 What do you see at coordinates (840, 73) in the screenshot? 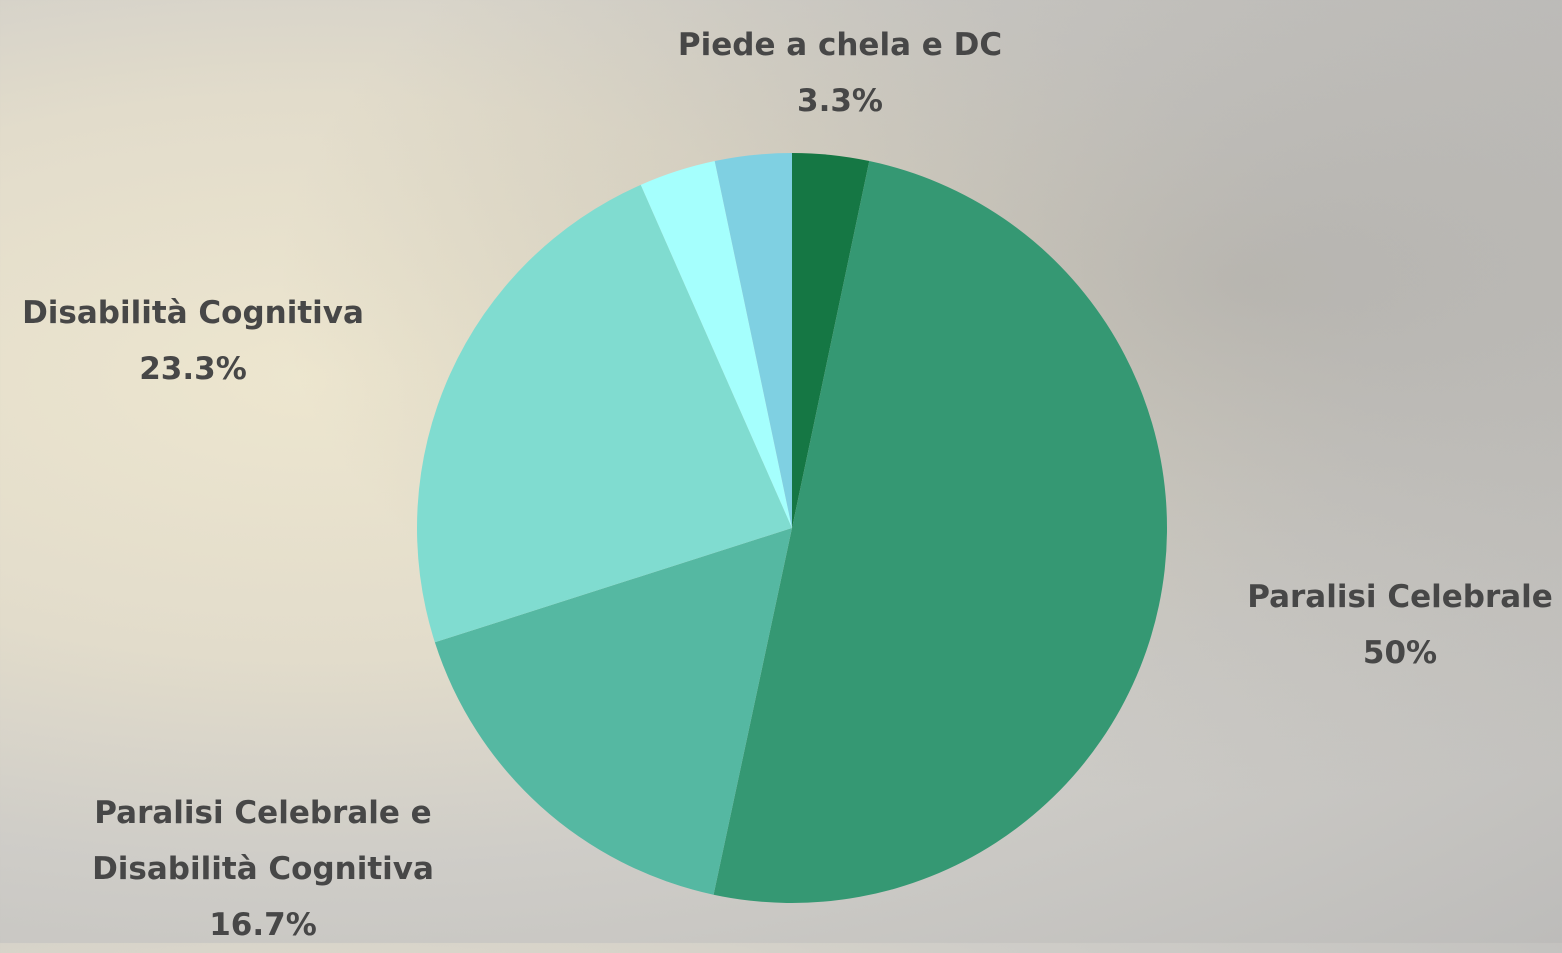
I see `slice-label: Piede a chela e DC 3.3%` at bounding box center [840, 73].